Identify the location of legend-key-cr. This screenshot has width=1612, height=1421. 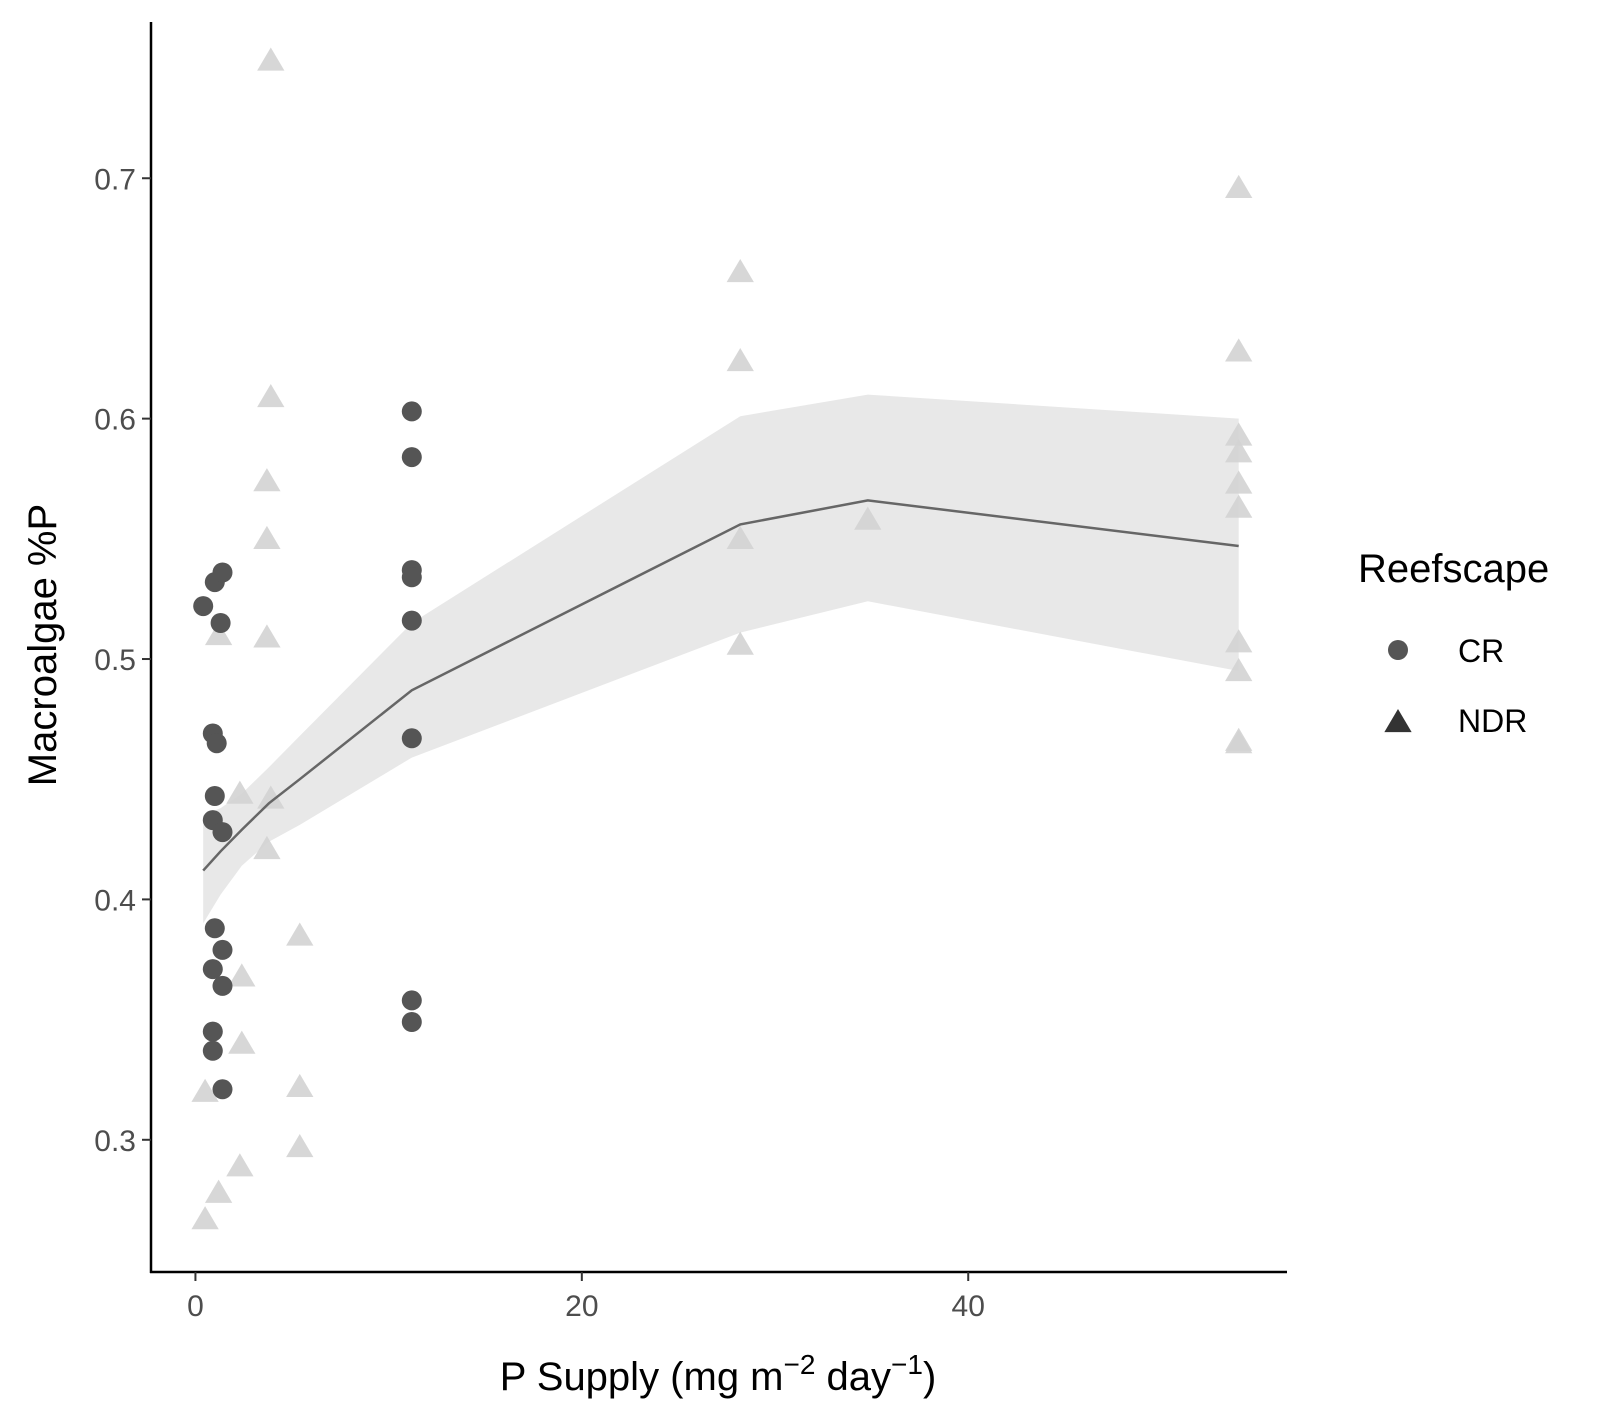
(1398, 650).